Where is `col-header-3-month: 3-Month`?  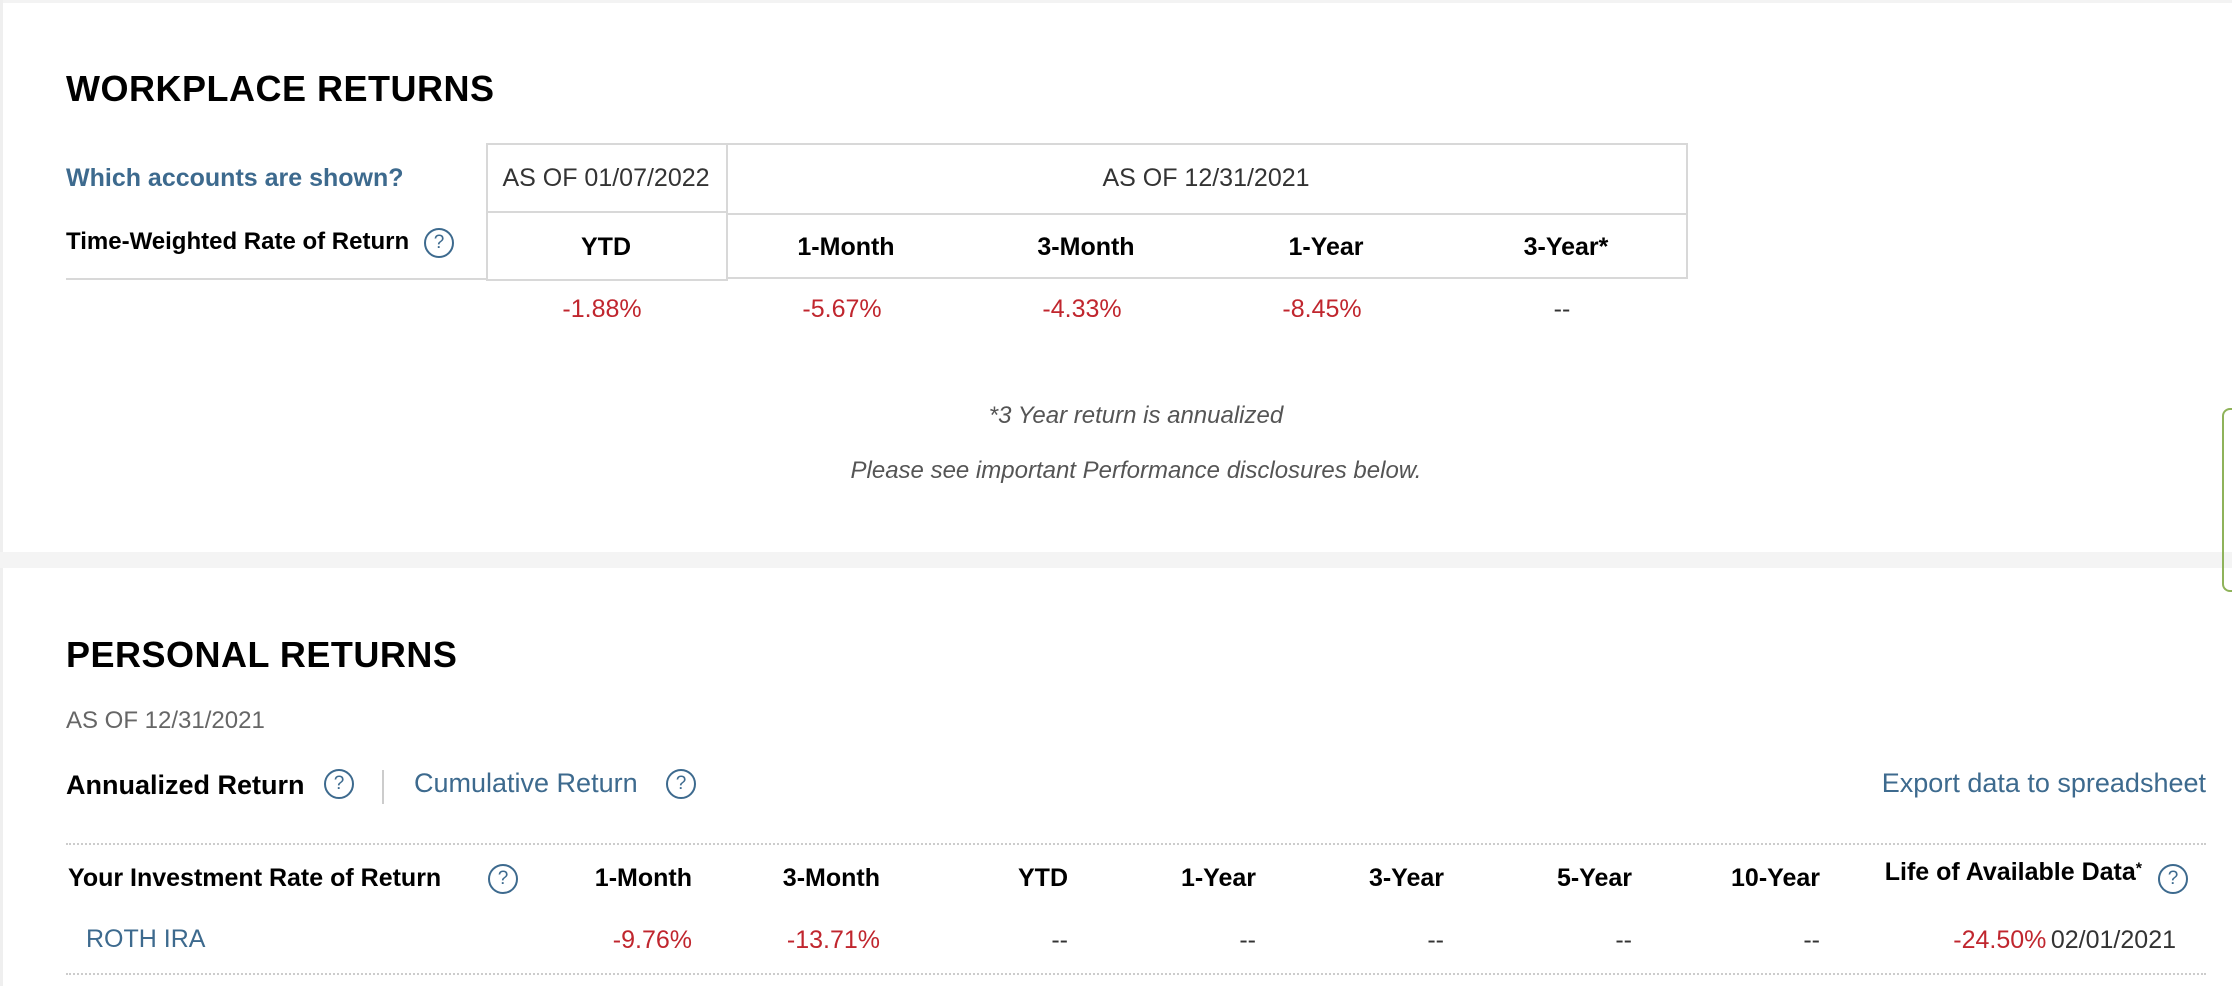 col-header-3-month: 3-Month is located at coordinates (1086, 247).